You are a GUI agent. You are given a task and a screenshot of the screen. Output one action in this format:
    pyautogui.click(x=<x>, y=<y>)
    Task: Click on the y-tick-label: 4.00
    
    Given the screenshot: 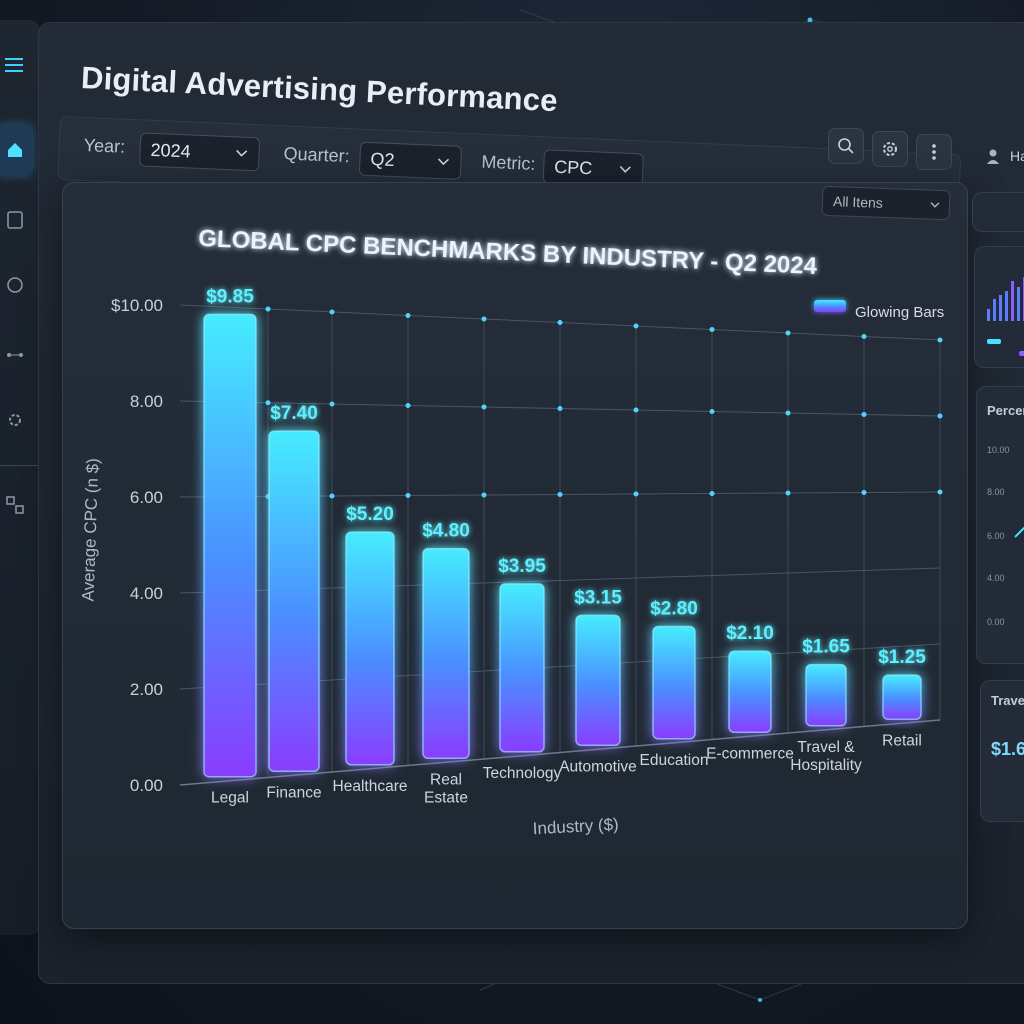 What is the action you would take?
    pyautogui.click(x=146, y=593)
    